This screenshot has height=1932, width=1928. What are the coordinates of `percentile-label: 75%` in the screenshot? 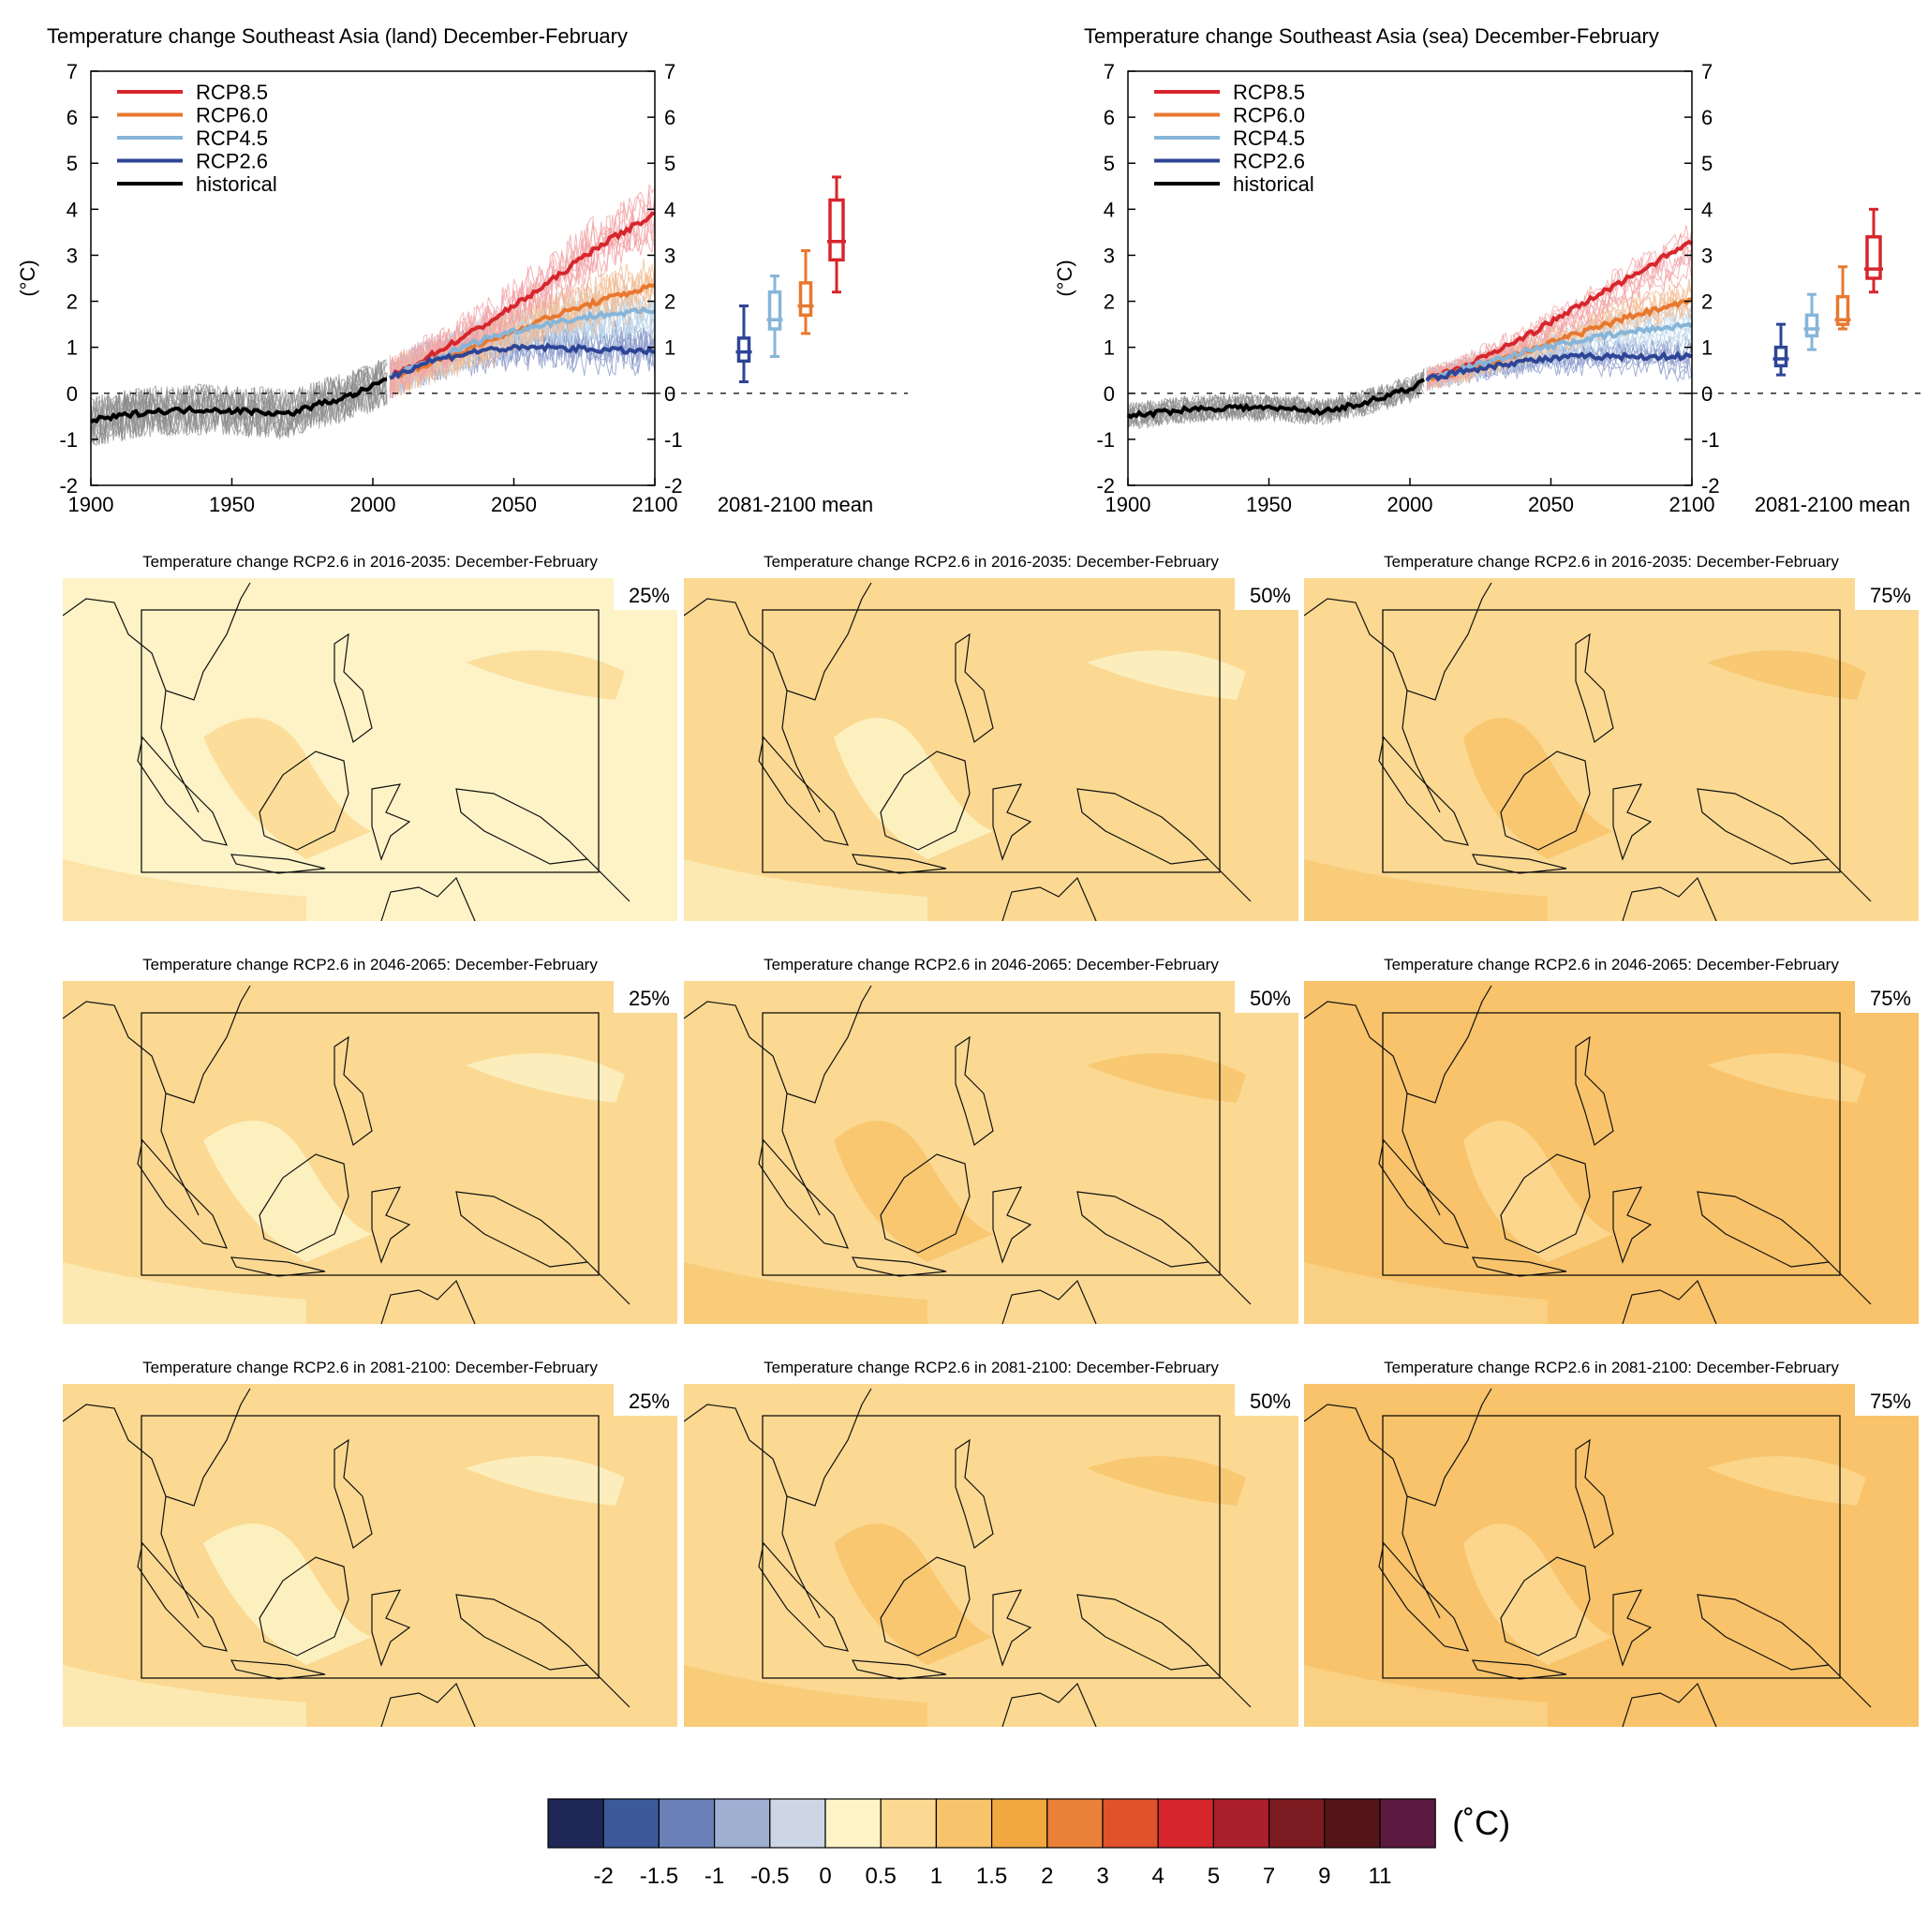 It's located at (1890, 998).